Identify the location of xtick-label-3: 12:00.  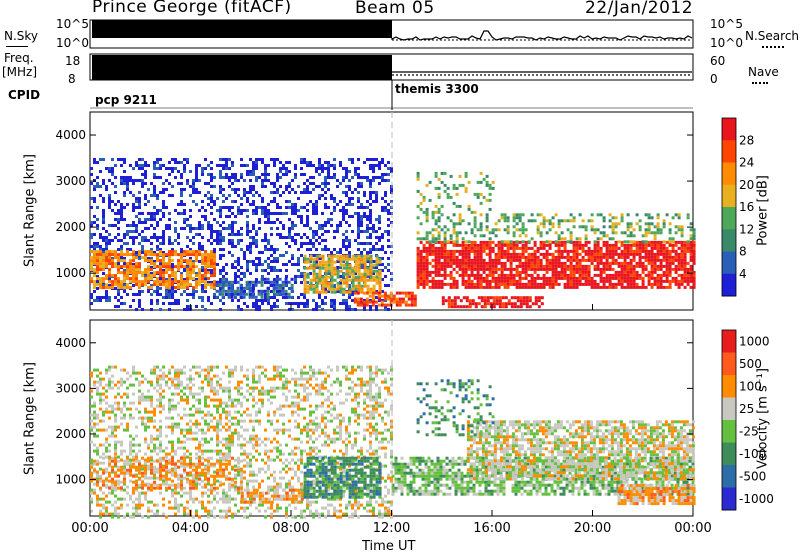
(391, 528).